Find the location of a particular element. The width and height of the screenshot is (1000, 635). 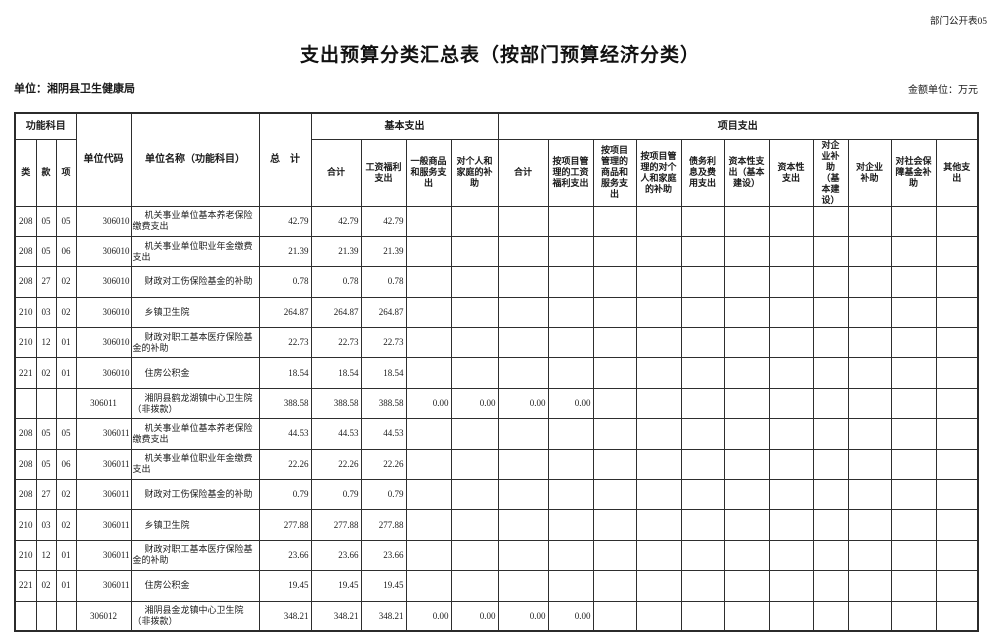

cell-value: 18.54 is located at coordinates (285, 373).